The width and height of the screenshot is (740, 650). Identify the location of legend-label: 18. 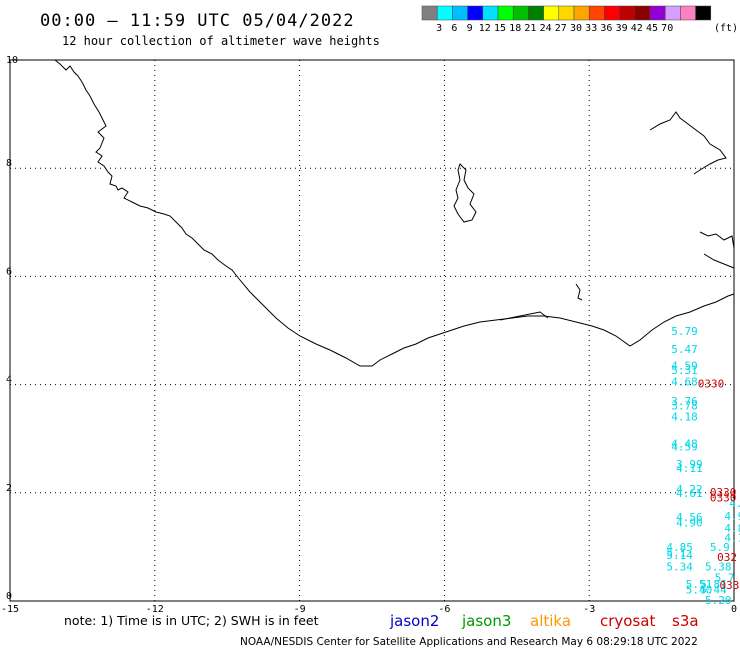
(515, 28).